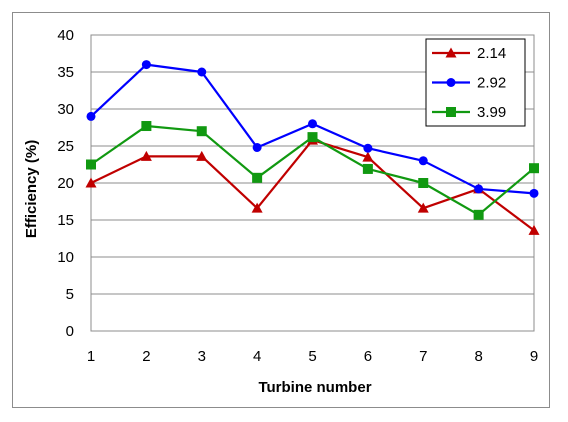 This screenshot has height=422, width=568. I want to click on y-tick-label: 10, so click(65, 257).